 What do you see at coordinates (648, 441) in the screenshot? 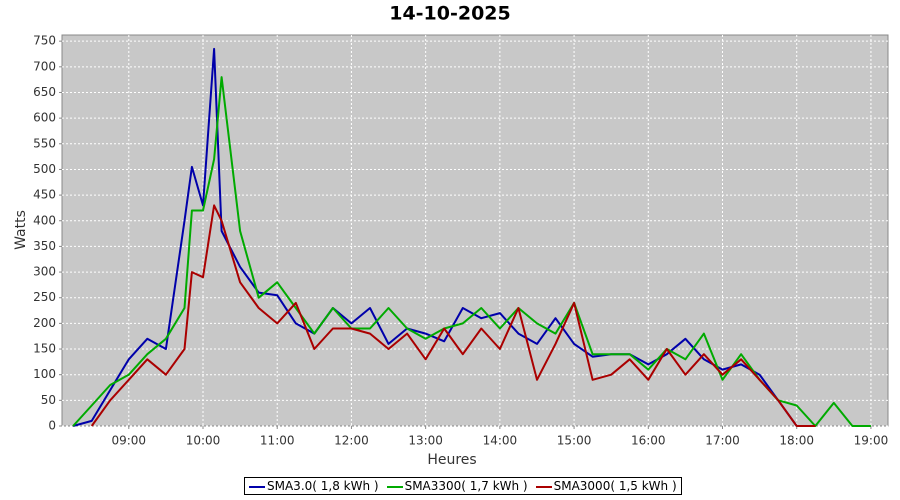
I see `x-tick-label: 16:00` at bounding box center [648, 441].